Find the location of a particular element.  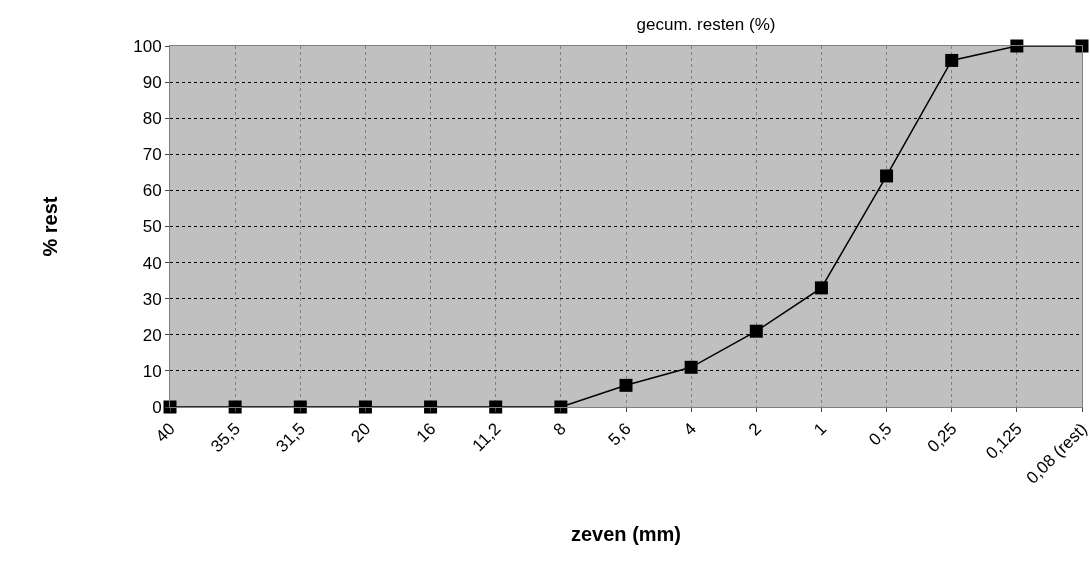

x-tick-label: 20 is located at coordinates (361, 433).